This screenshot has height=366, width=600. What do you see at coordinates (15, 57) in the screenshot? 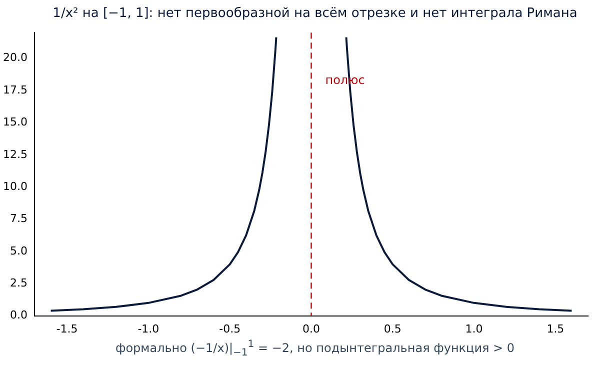
I see `y-tick-label: 20.0` at bounding box center [15, 57].